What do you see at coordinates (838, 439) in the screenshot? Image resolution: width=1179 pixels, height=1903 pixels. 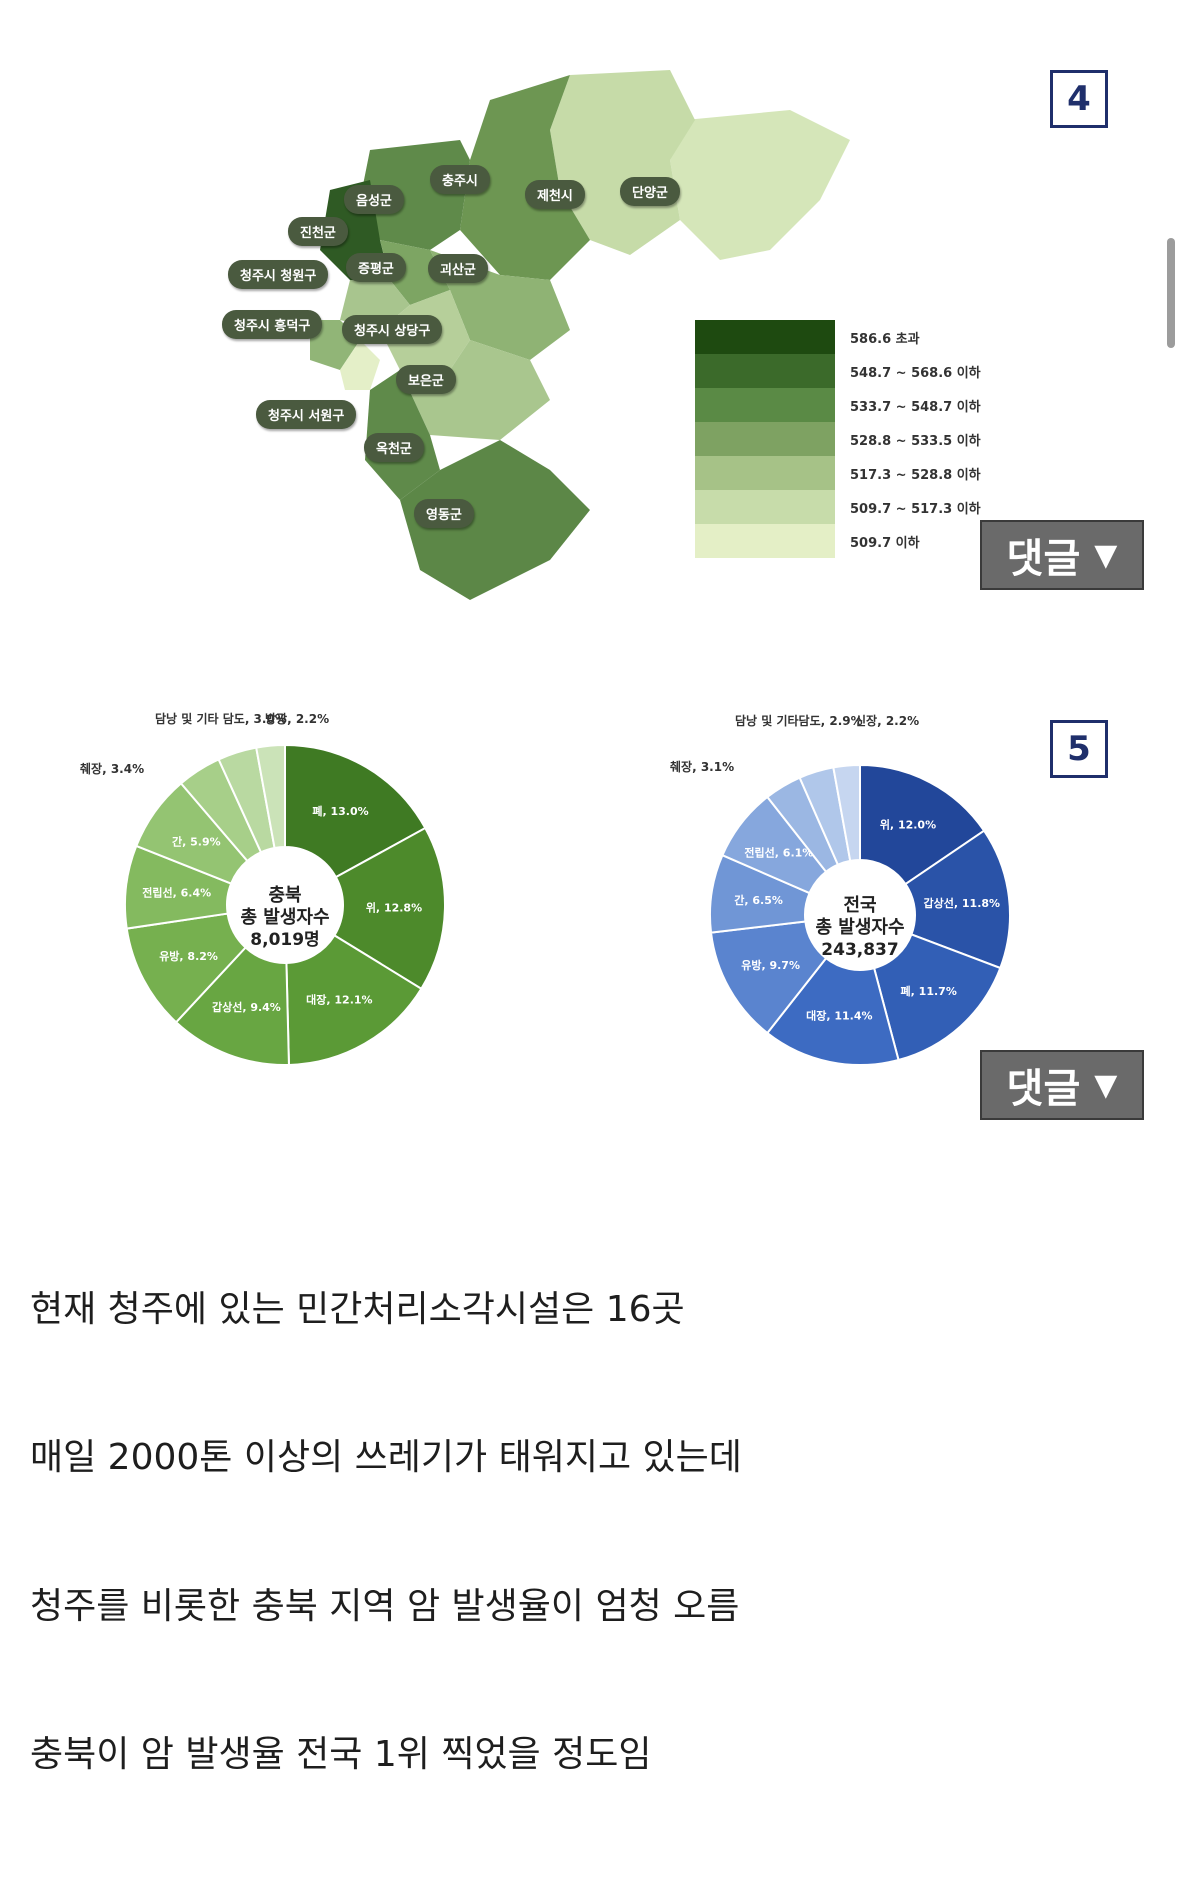 I see `legend-item: 528.8 ~ 533.5 이하` at bounding box center [838, 439].